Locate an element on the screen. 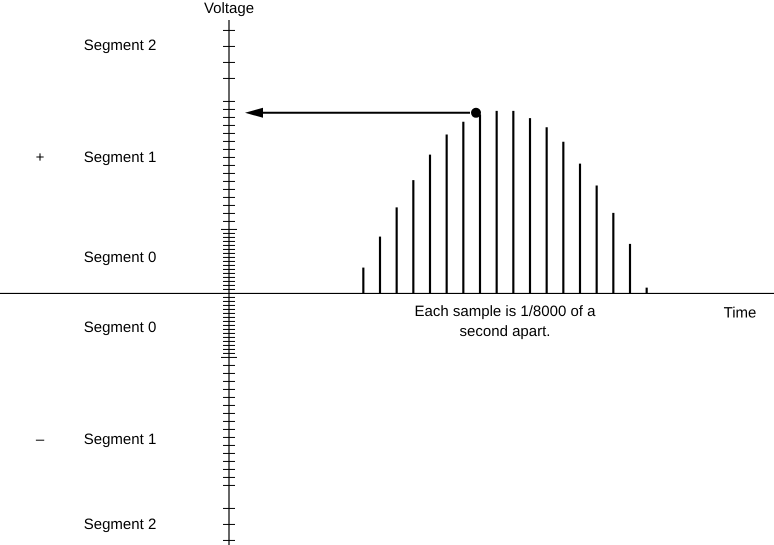 This screenshot has width=774, height=545. x-axis-title: Time is located at coordinates (740, 313).